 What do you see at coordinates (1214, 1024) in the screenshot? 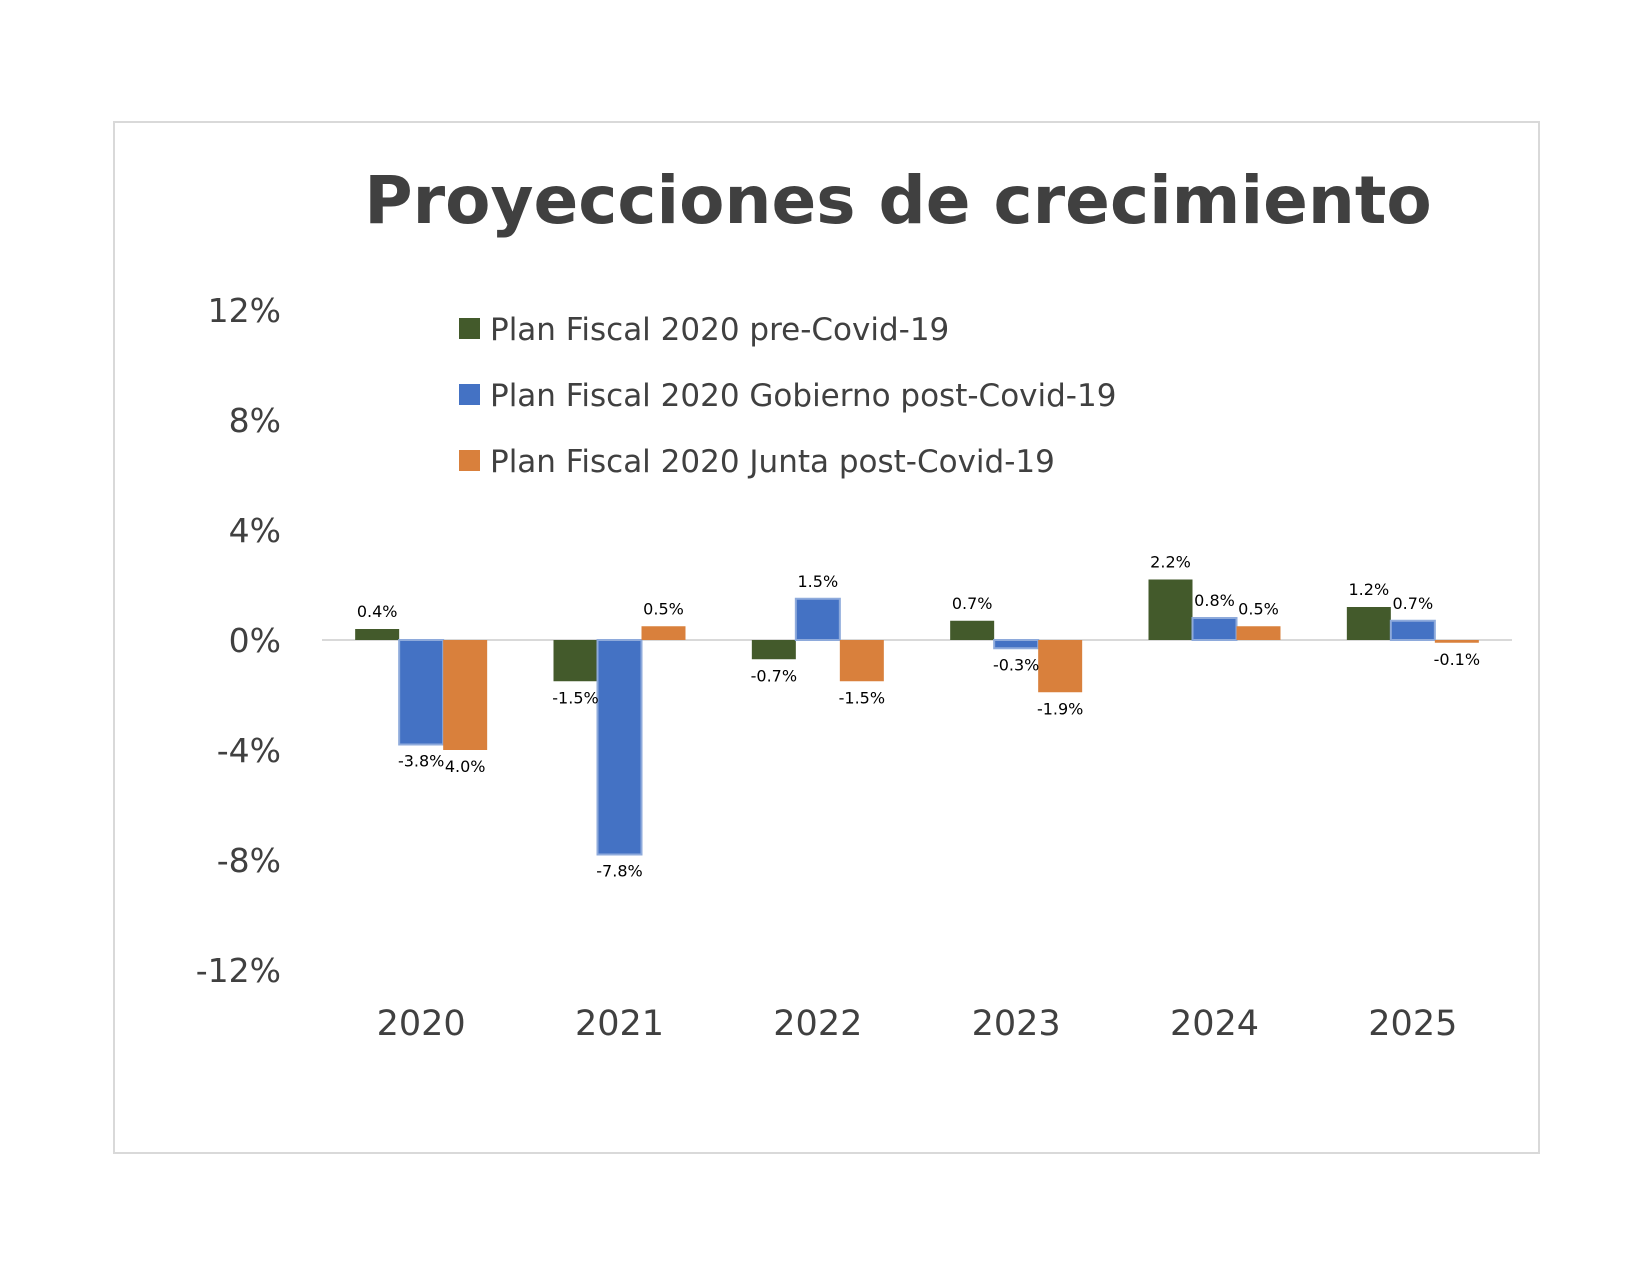
I see `x-tick-label: 2024` at bounding box center [1214, 1024].